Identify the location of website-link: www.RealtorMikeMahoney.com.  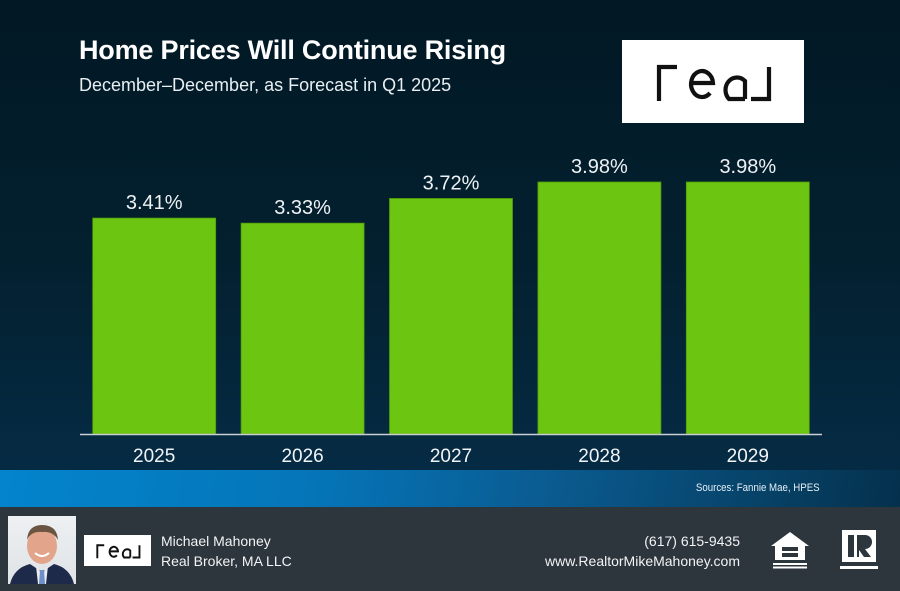
(642, 561).